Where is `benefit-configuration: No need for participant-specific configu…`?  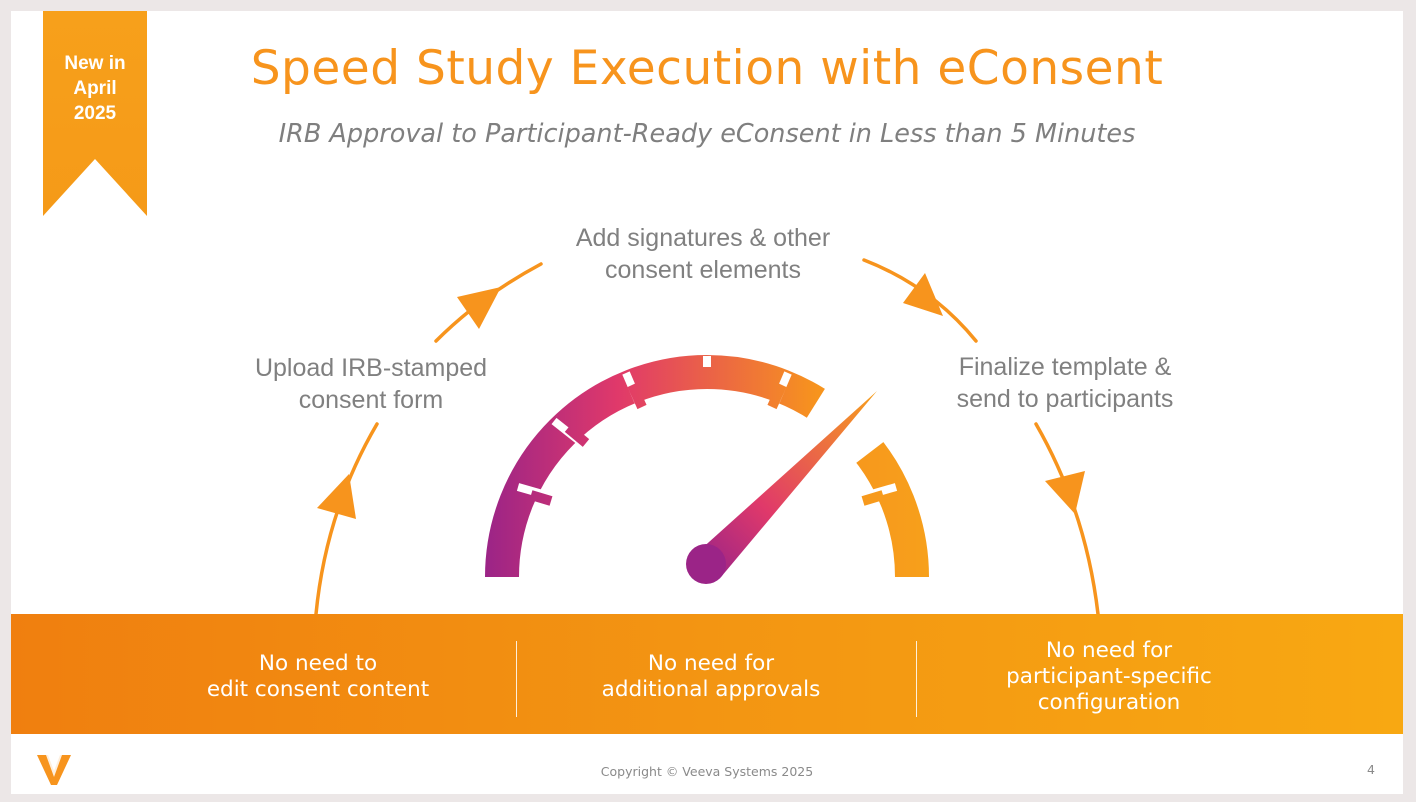
benefit-configuration: No need for participant-specific configu… is located at coordinates (1109, 677).